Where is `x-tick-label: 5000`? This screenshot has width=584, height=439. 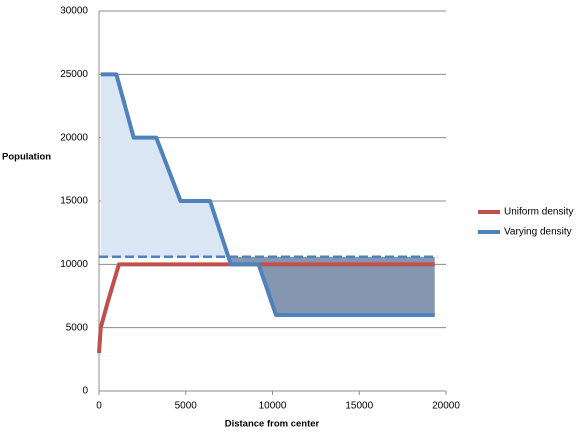
x-tick-label: 5000 is located at coordinates (186, 406).